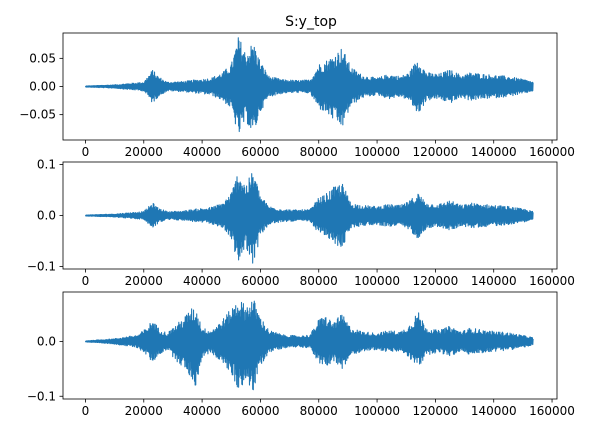 This screenshot has width=590, height=435. I want to click on y-tick-label: 0.05, so click(42, 58).